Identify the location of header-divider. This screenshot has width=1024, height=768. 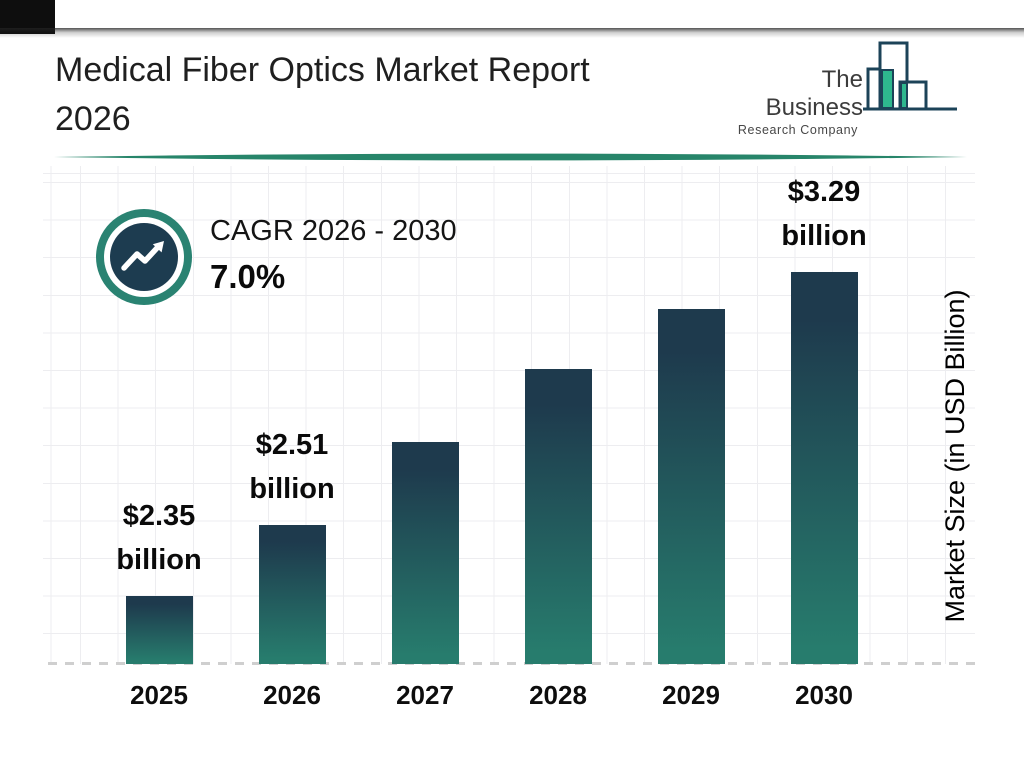
(510, 157).